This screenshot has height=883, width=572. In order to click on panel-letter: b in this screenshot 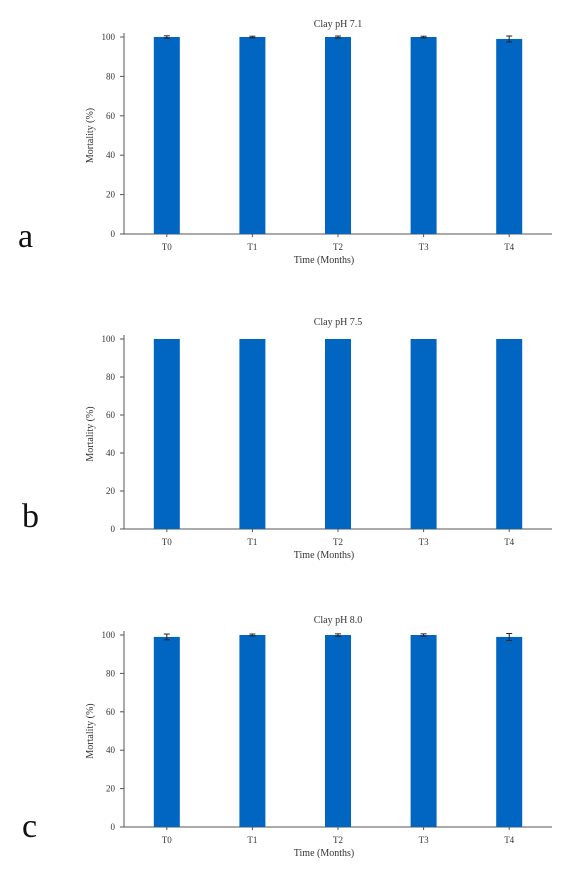, I will do `click(30, 516)`.